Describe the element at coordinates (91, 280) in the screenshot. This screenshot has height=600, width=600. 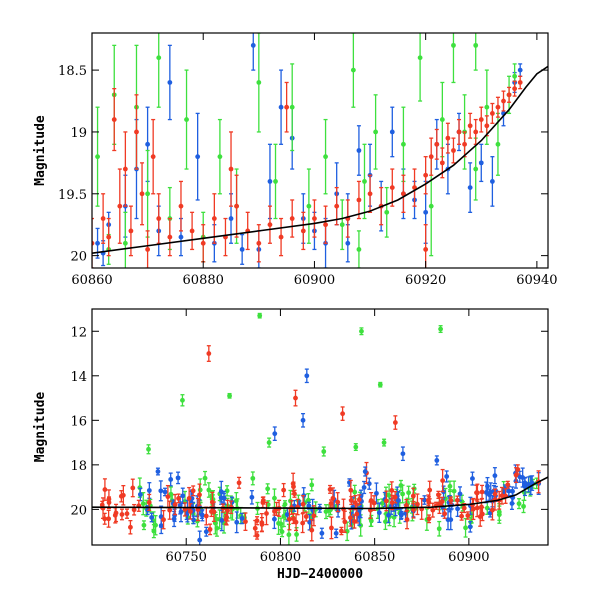
I see `x-tick-label: 60860` at that location.